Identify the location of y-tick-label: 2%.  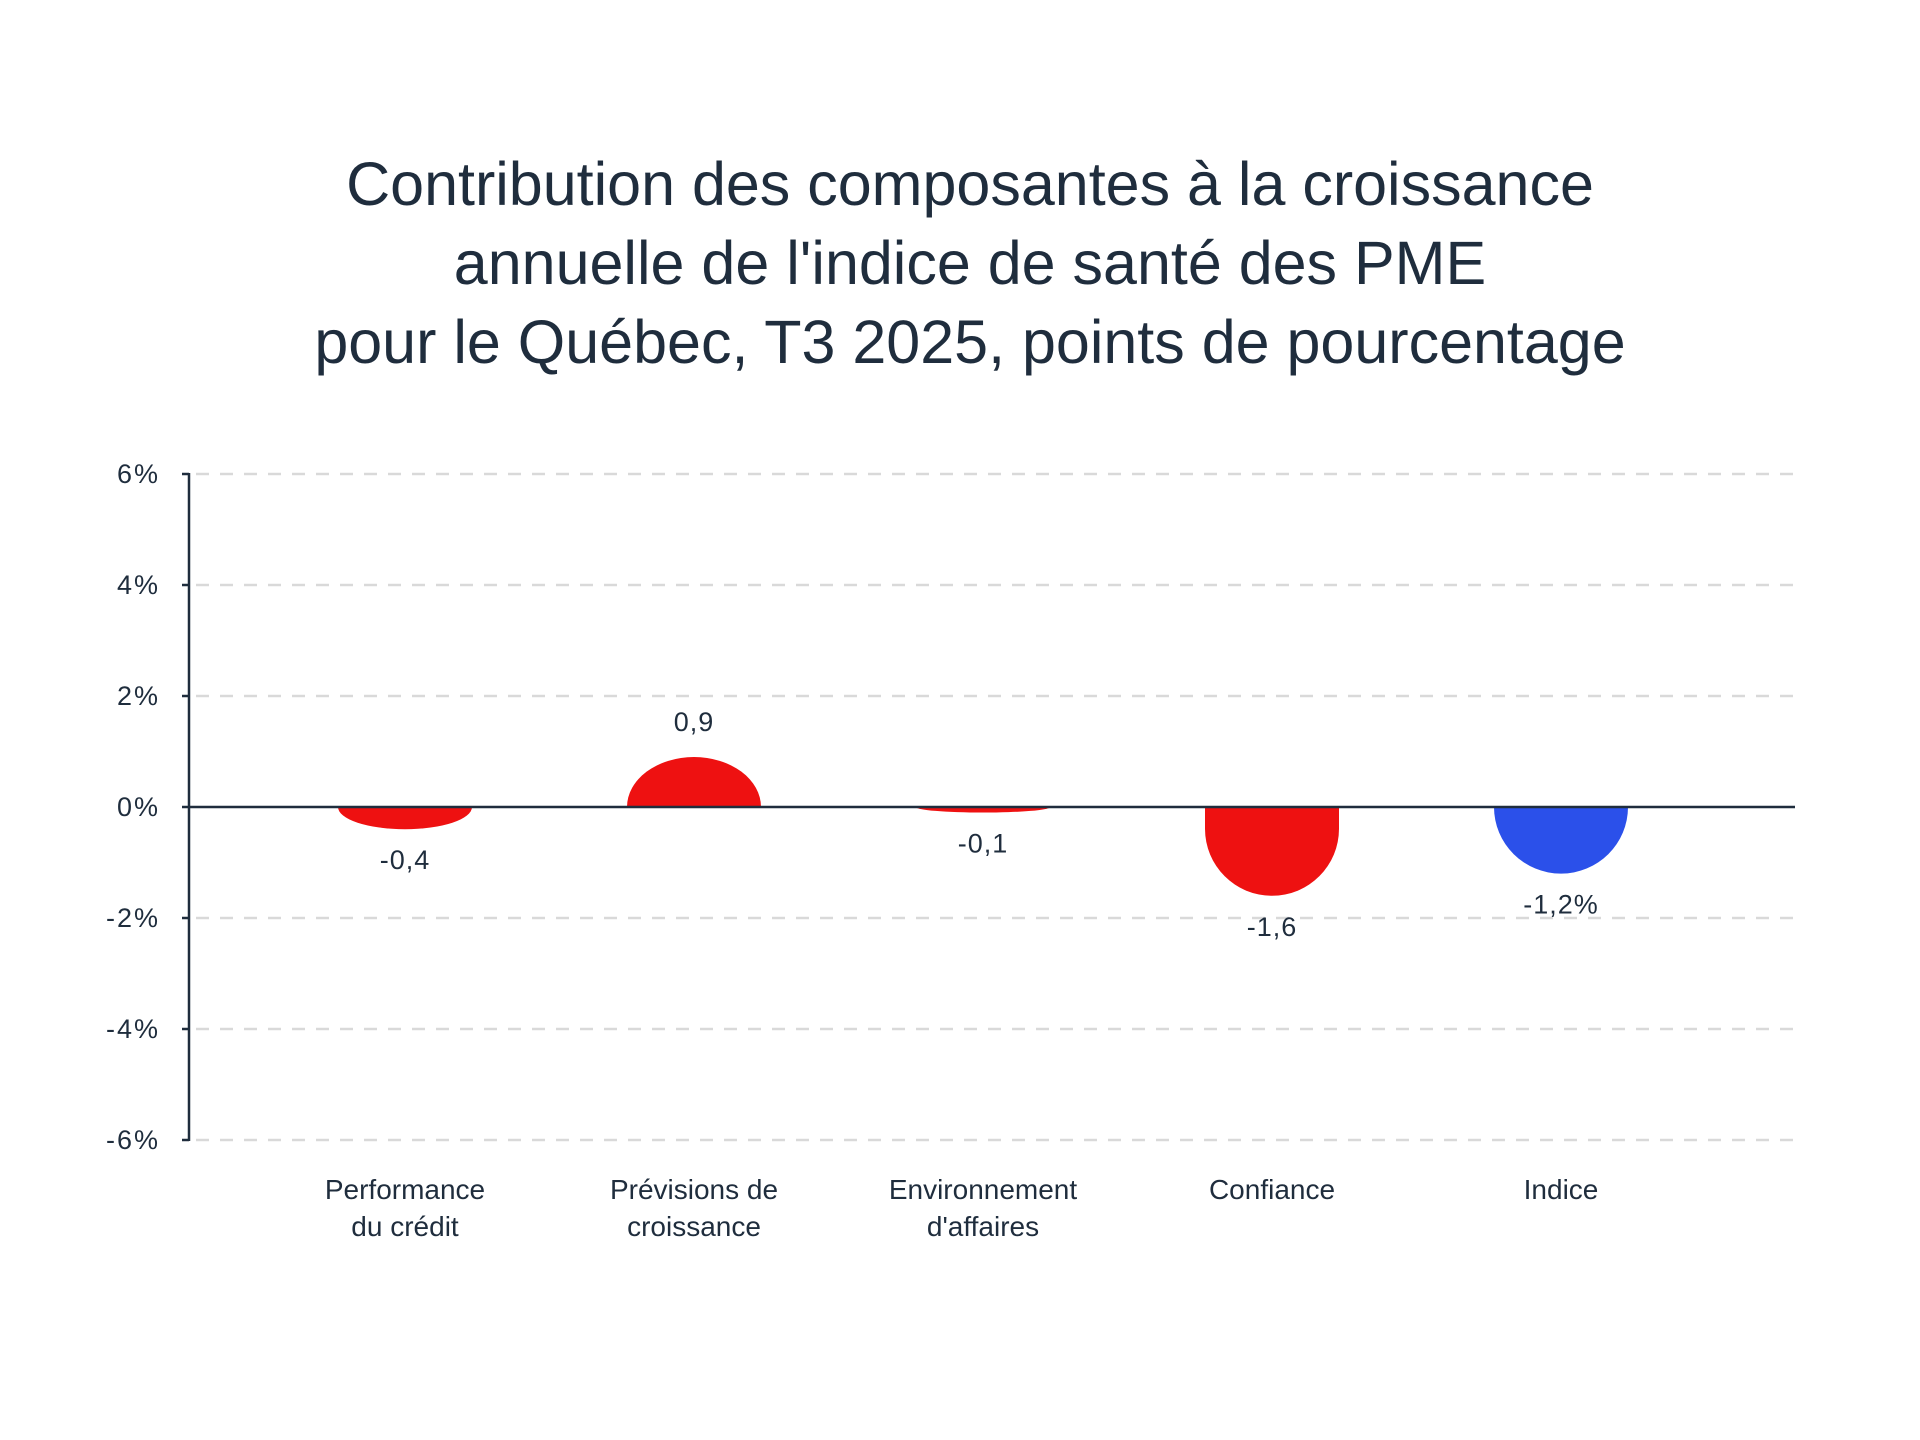
(138, 696).